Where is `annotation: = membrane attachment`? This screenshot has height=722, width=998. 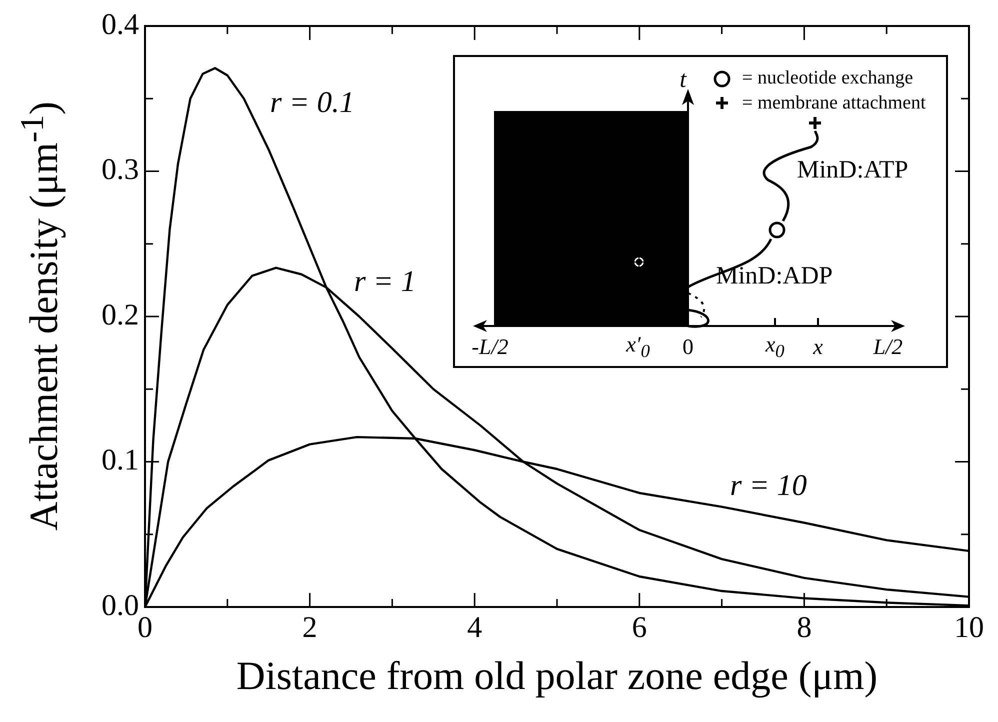 annotation: = membrane attachment is located at coordinates (834, 103).